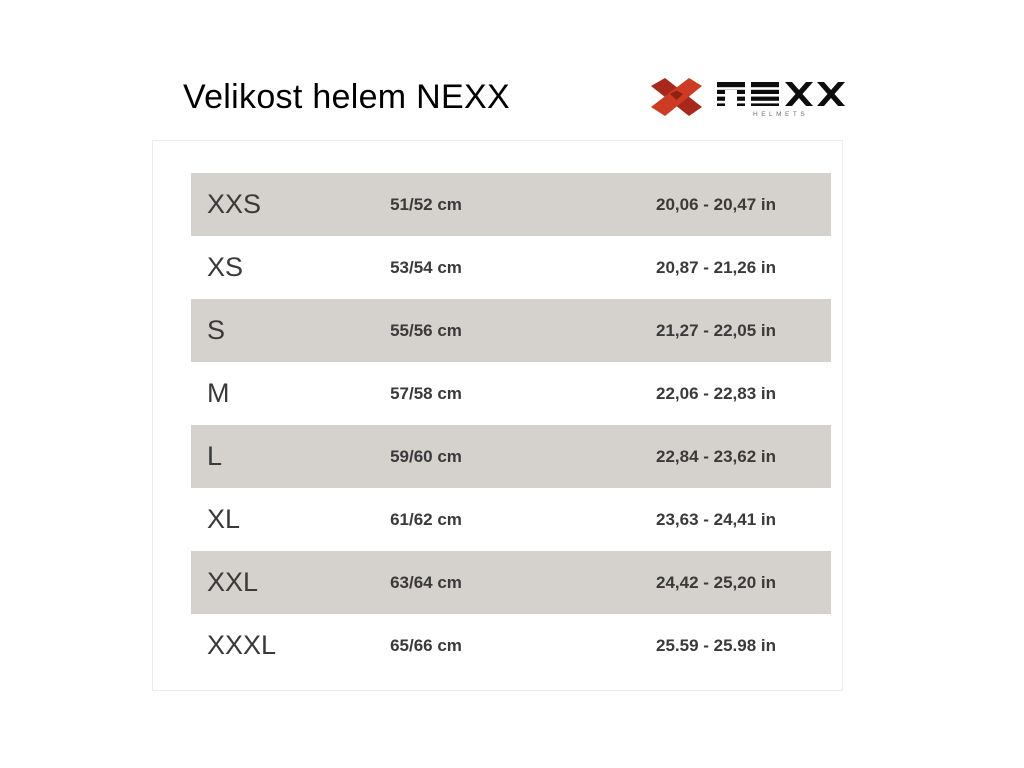  I want to click on size-label: M, so click(218, 393).